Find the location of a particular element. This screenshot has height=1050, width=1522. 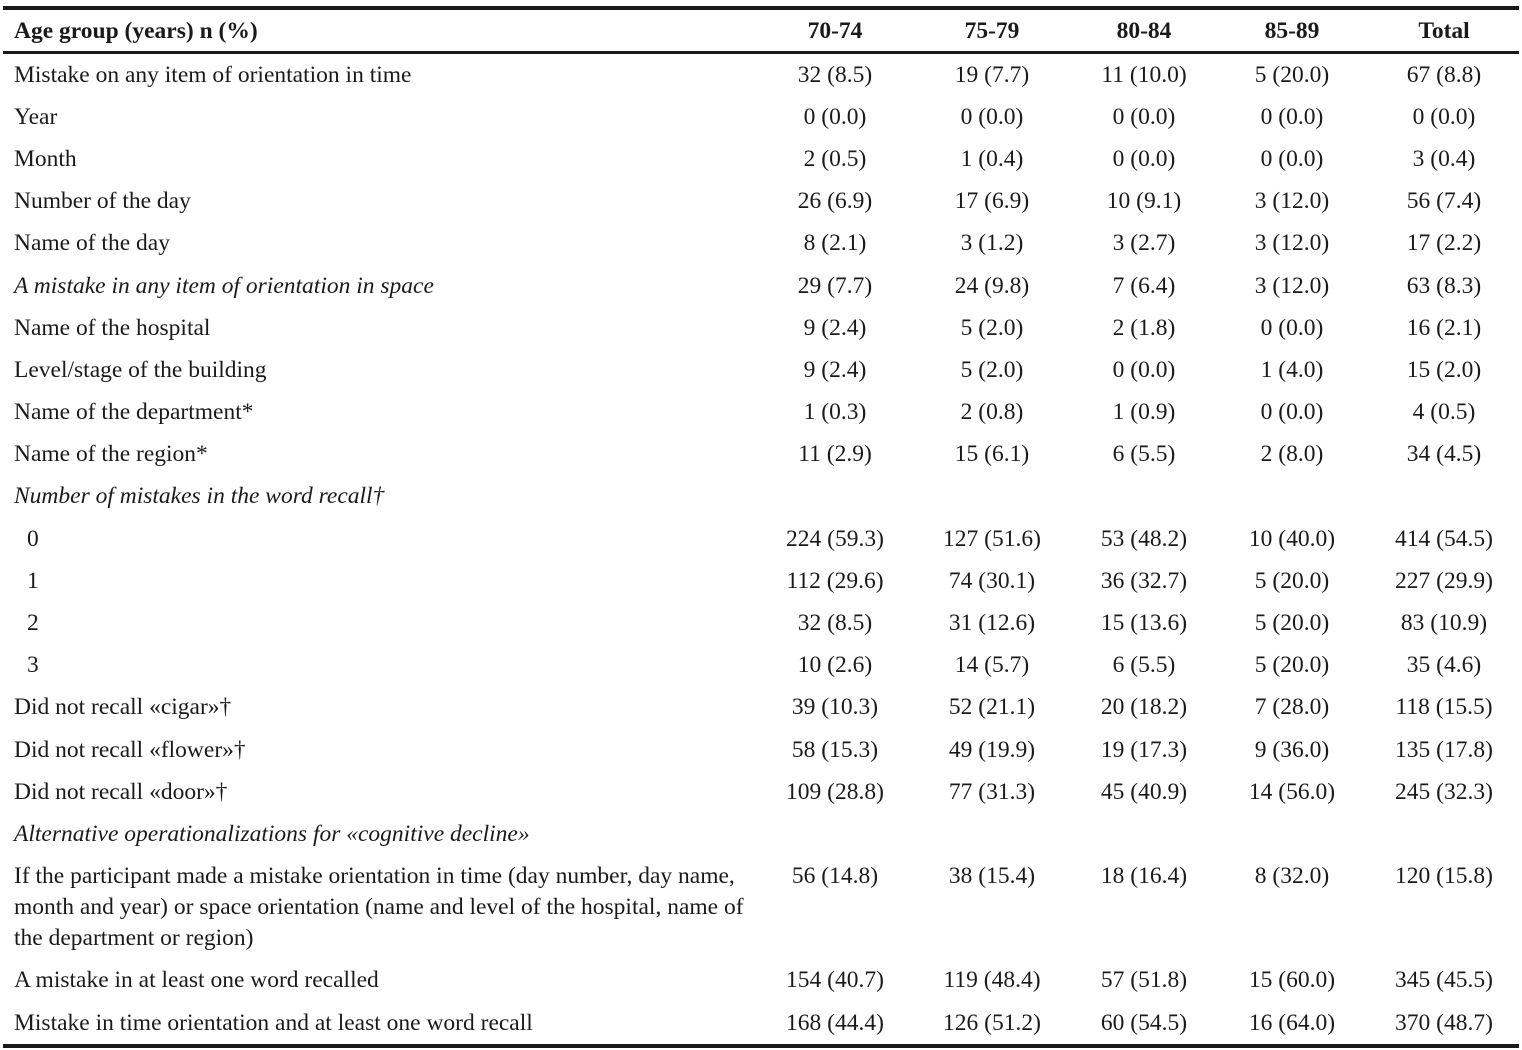

row-label: Name of the department* is located at coordinates (134, 412).